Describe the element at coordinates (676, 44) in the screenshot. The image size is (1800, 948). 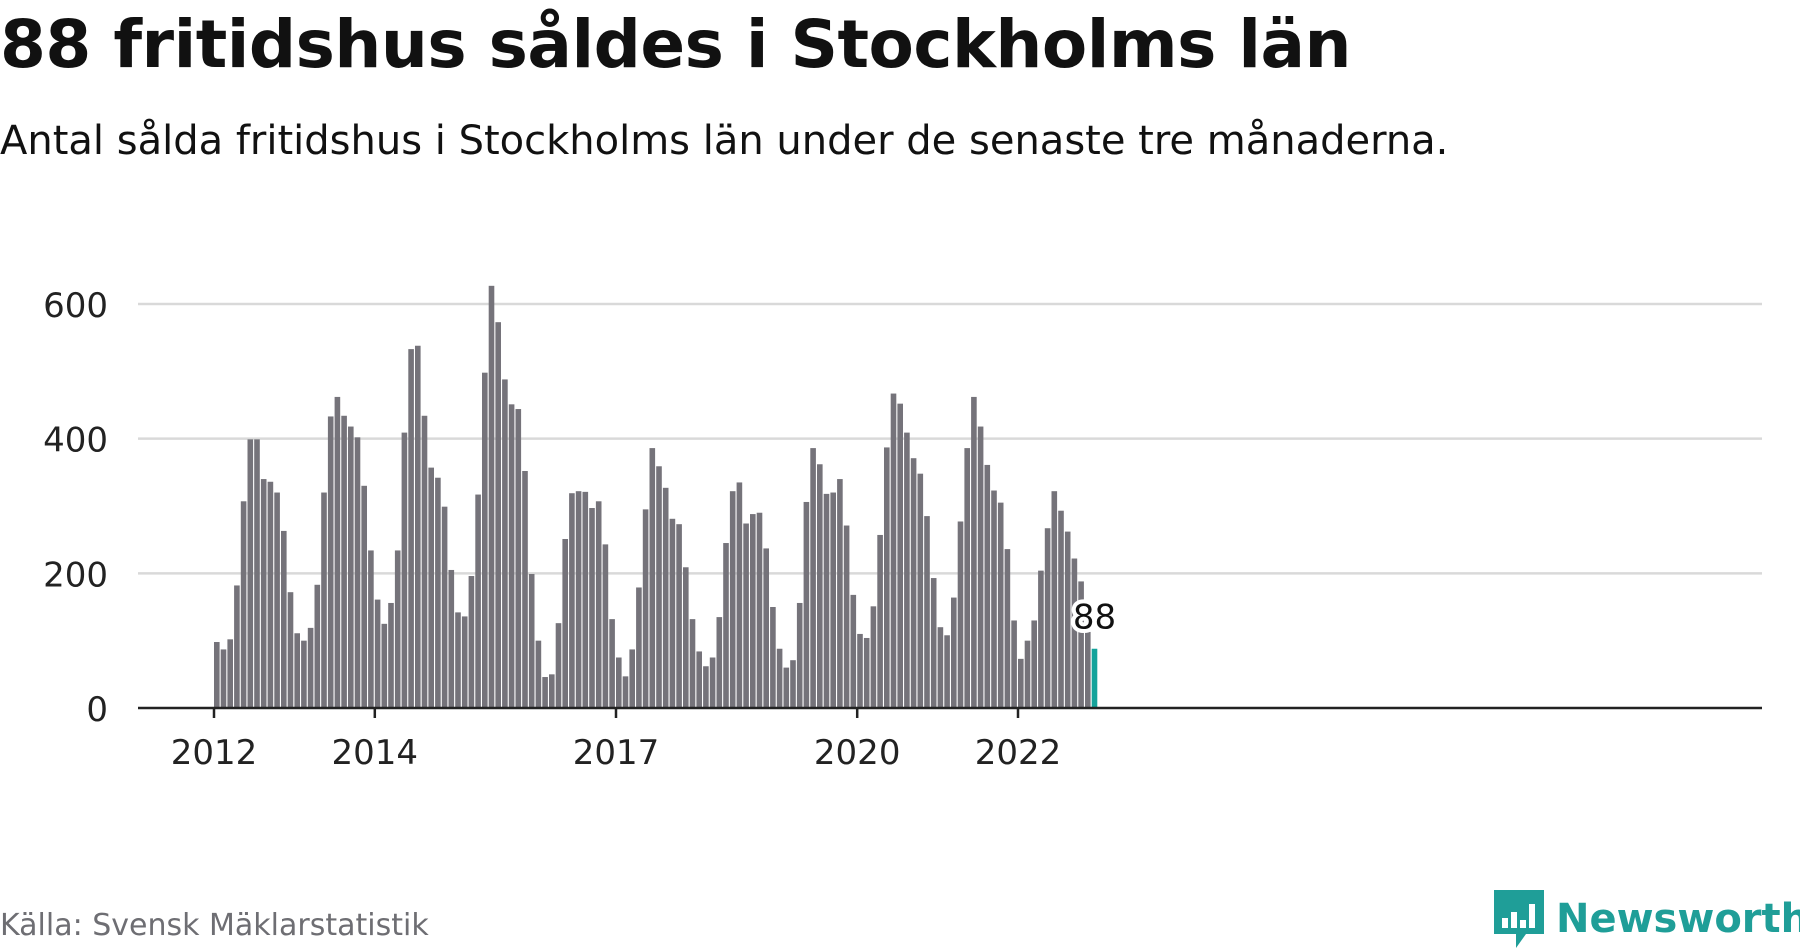
I see `chart-title: 88 fritidshus såldes i Stockholms län` at that location.